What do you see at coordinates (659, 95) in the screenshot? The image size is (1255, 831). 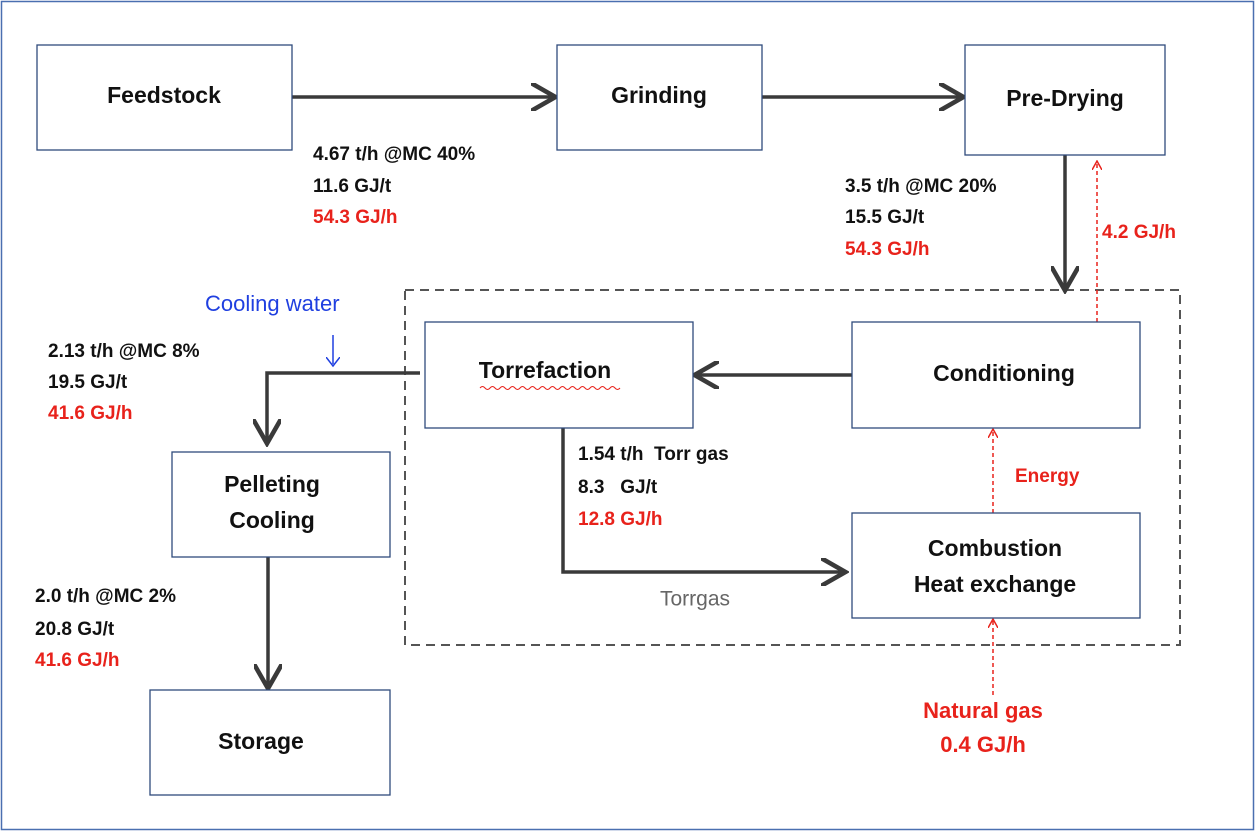 I see `node-label: Grinding` at bounding box center [659, 95].